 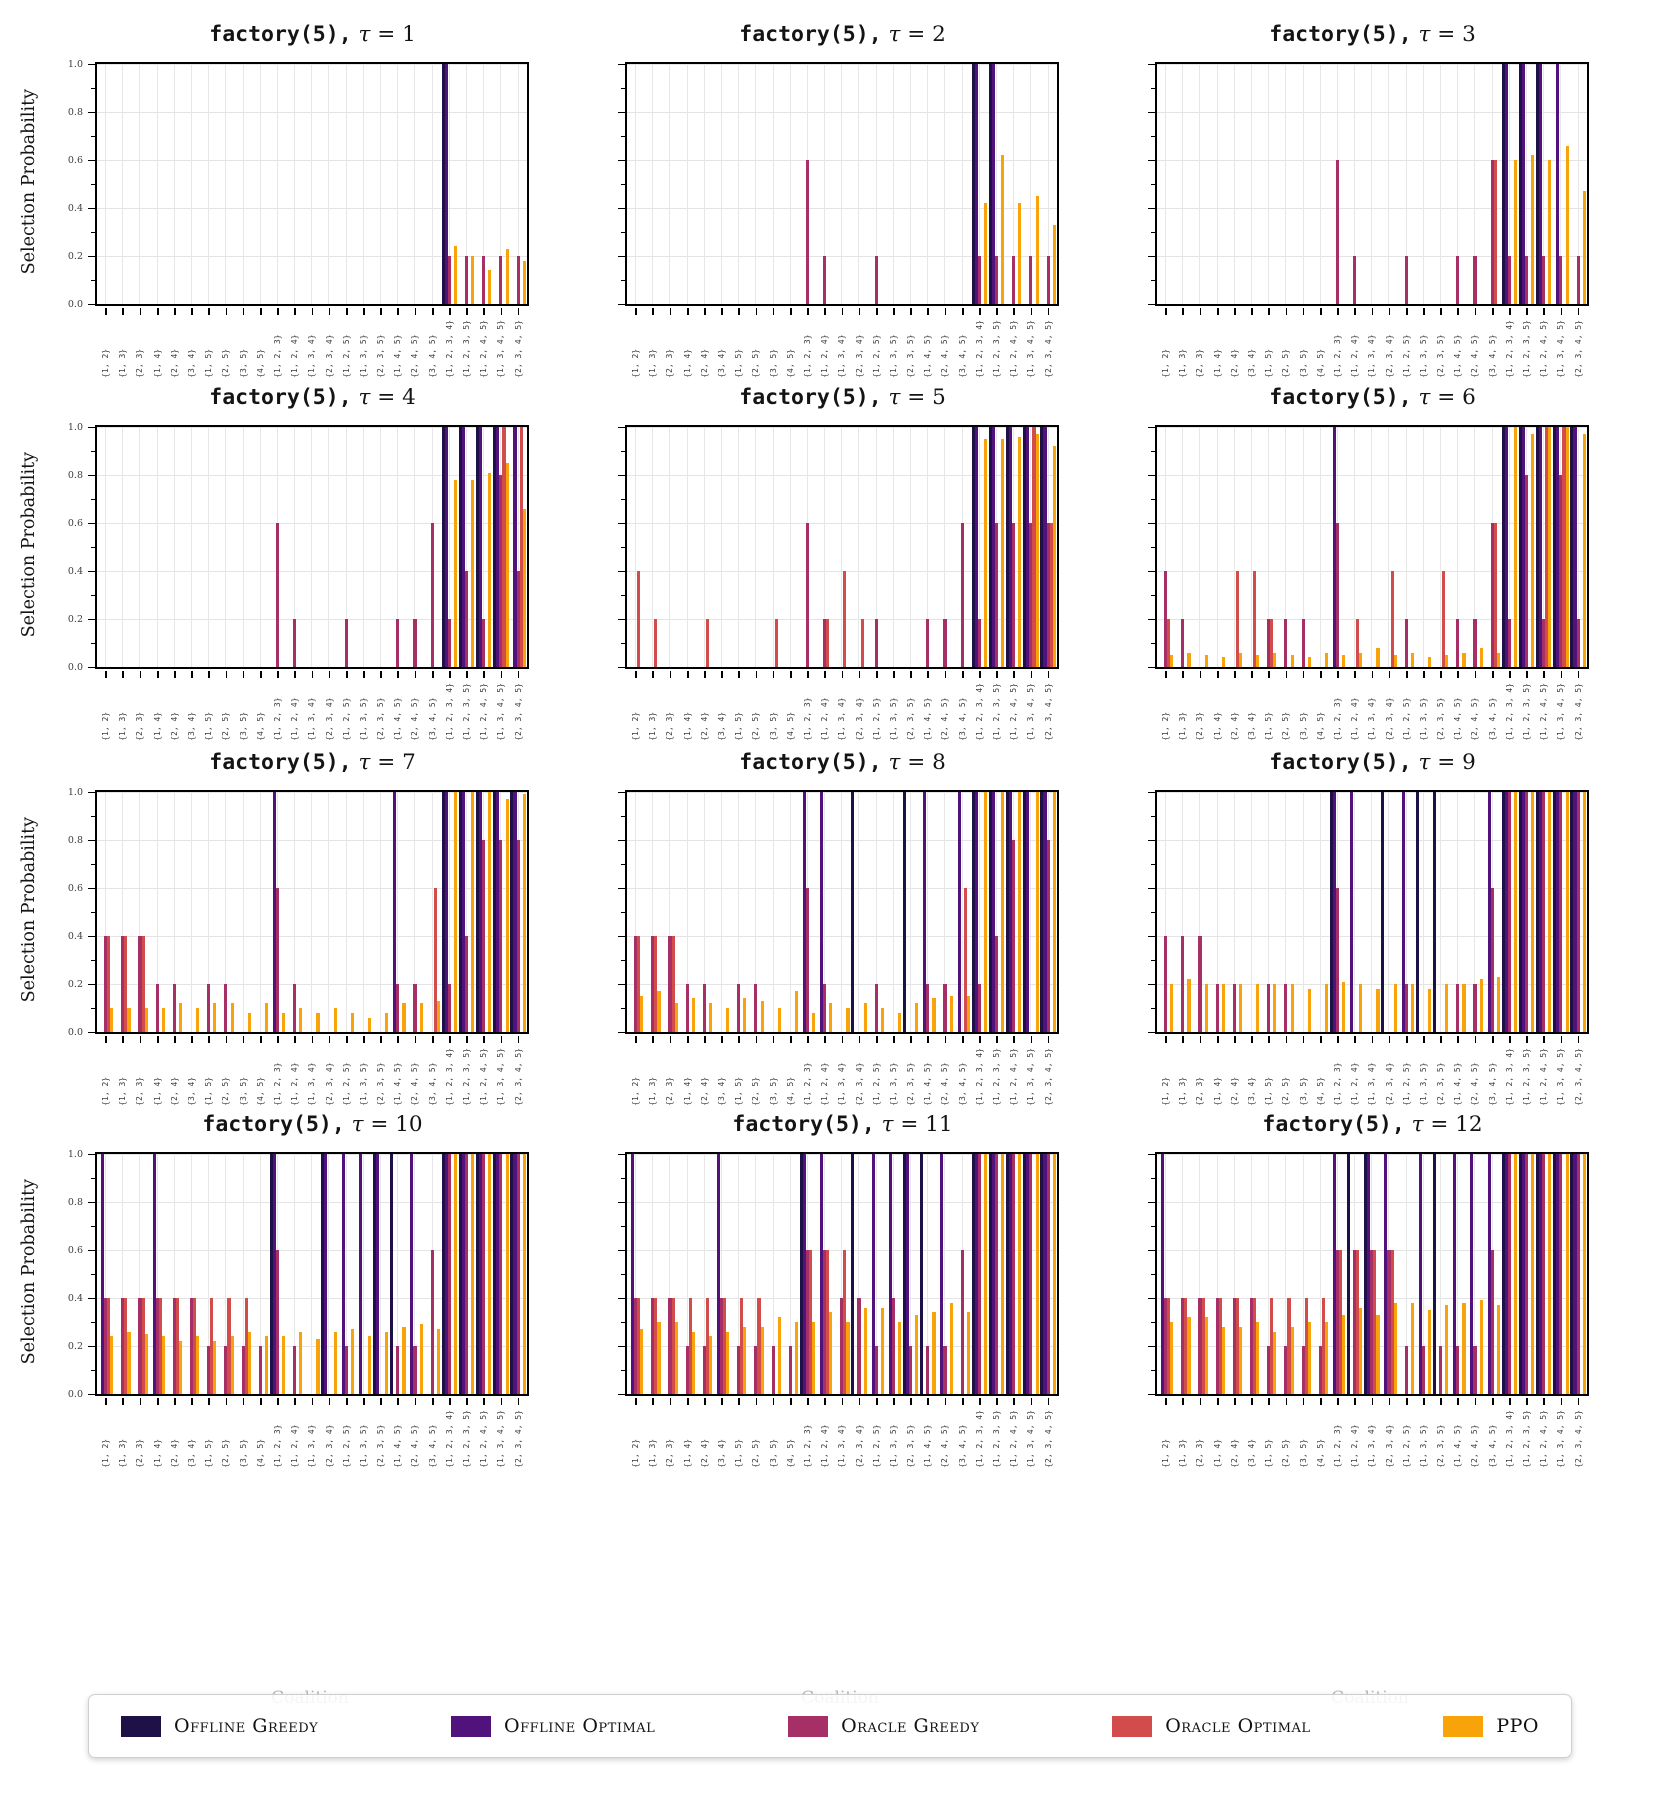 What do you see at coordinates (979, 349) in the screenshot?
I see `coalition-label-text: {1, 2, 3, 4}` at bounding box center [979, 349].